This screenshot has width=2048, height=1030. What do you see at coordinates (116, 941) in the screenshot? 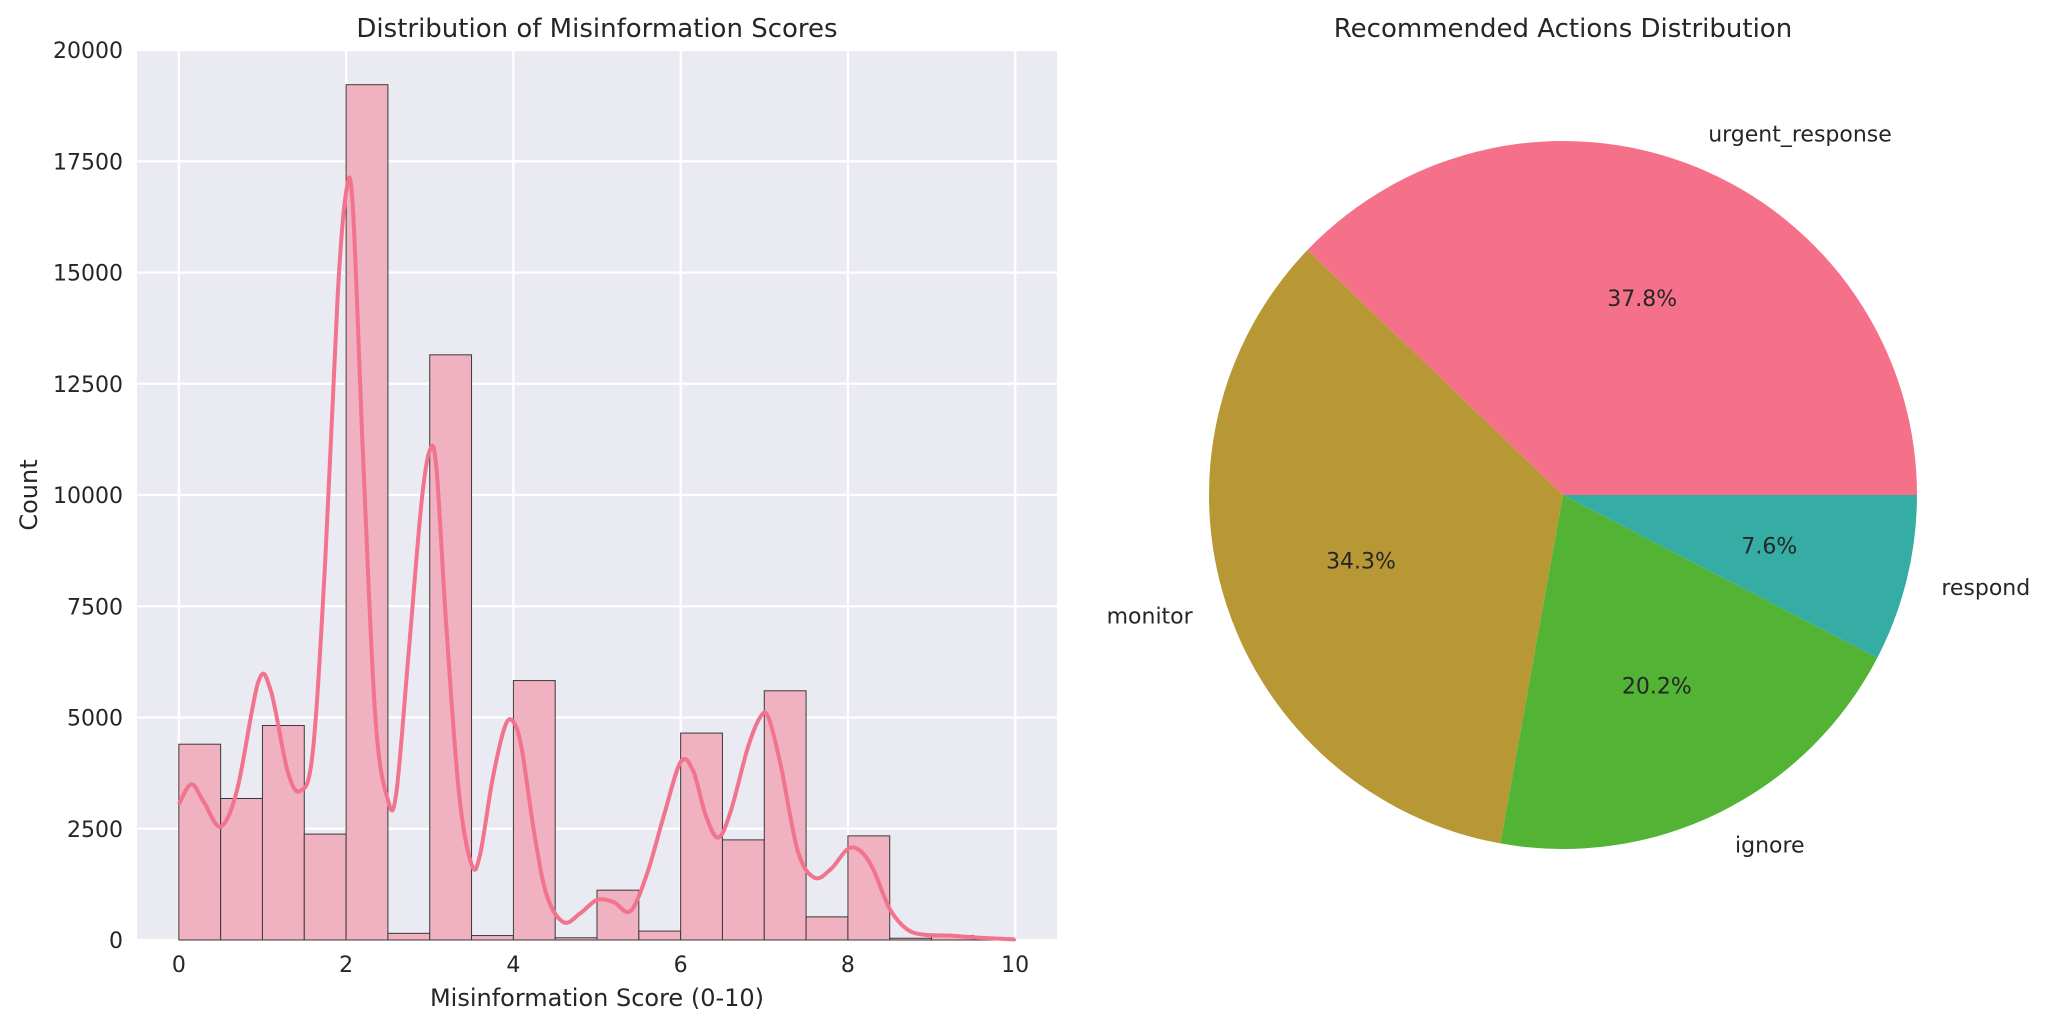
I see `y-tick-label: 0` at bounding box center [116, 941].